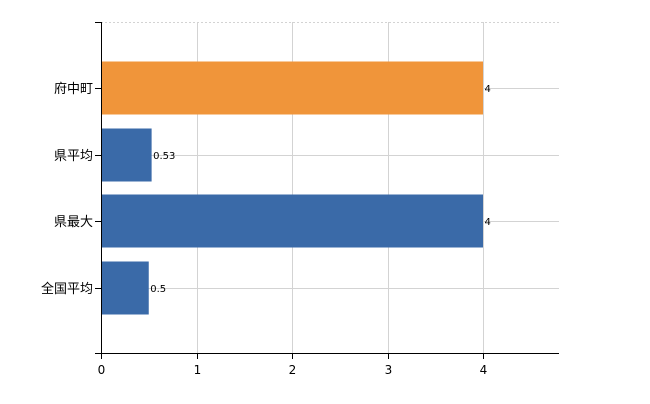 Image resolution: width=650 pixels, height=404 pixels. Describe the element at coordinates (389, 370) in the screenshot. I see `x-tick-label: 3` at that location.